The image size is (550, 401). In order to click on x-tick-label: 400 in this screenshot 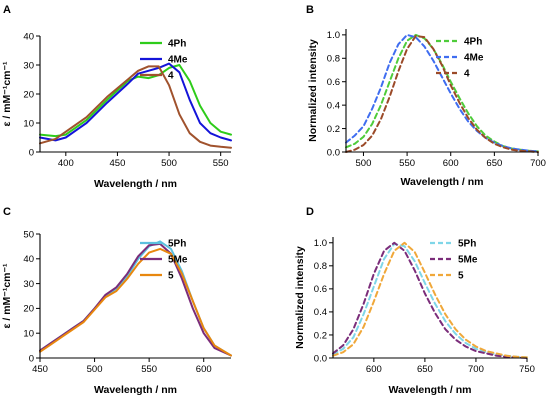, I will do `click(66, 163)`.